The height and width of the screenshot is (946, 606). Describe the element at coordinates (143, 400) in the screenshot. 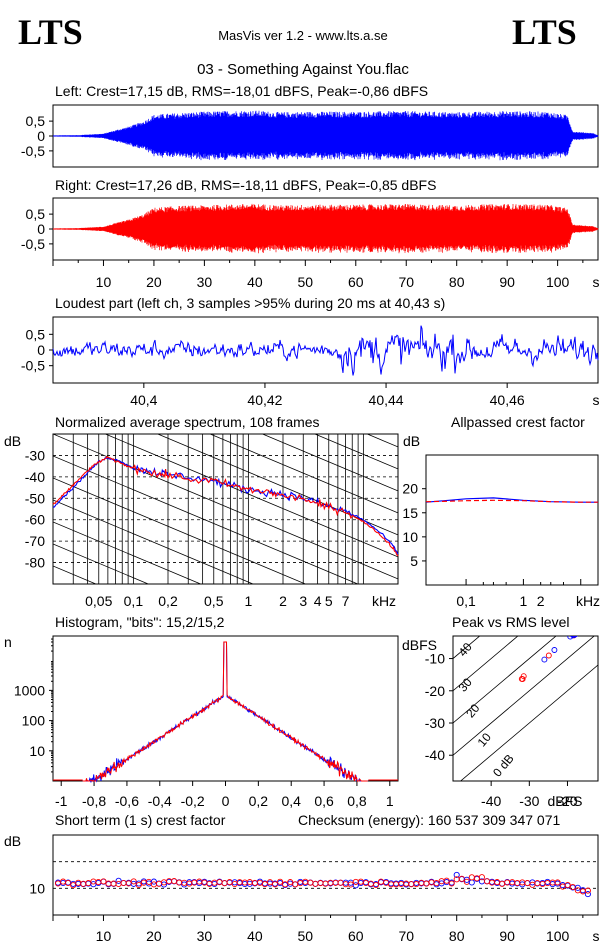

I see `x-tick-label: 40,4` at that location.